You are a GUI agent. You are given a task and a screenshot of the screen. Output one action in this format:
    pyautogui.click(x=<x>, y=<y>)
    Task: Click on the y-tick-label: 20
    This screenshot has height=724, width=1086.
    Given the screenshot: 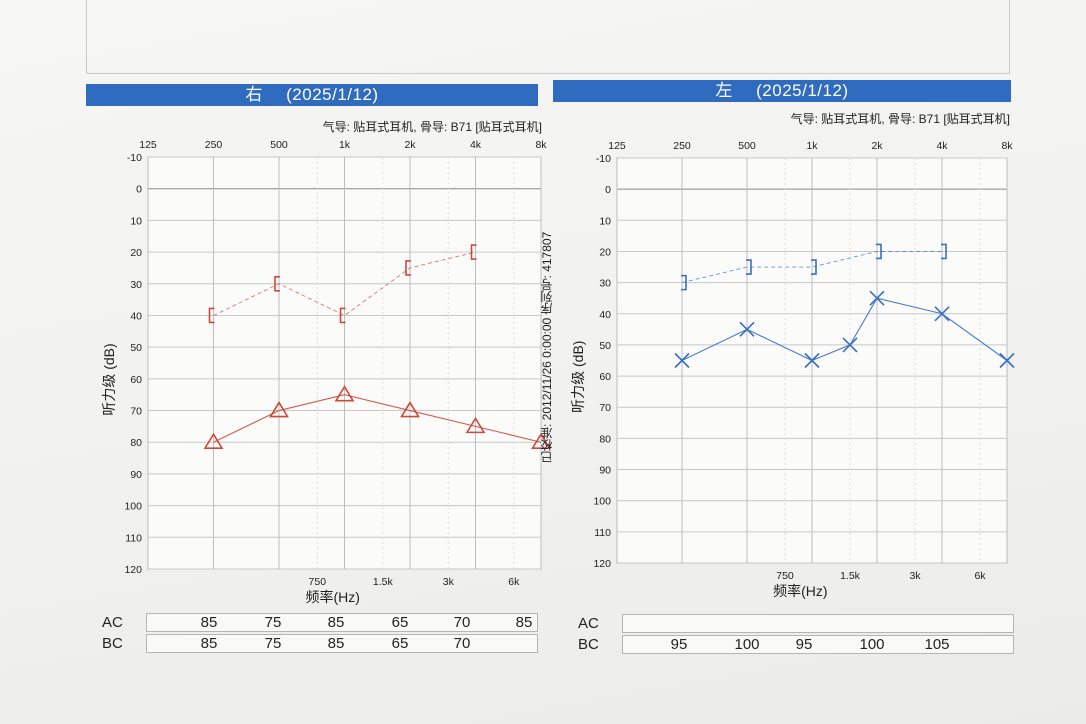 What is the action you would take?
    pyautogui.click(x=136, y=253)
    